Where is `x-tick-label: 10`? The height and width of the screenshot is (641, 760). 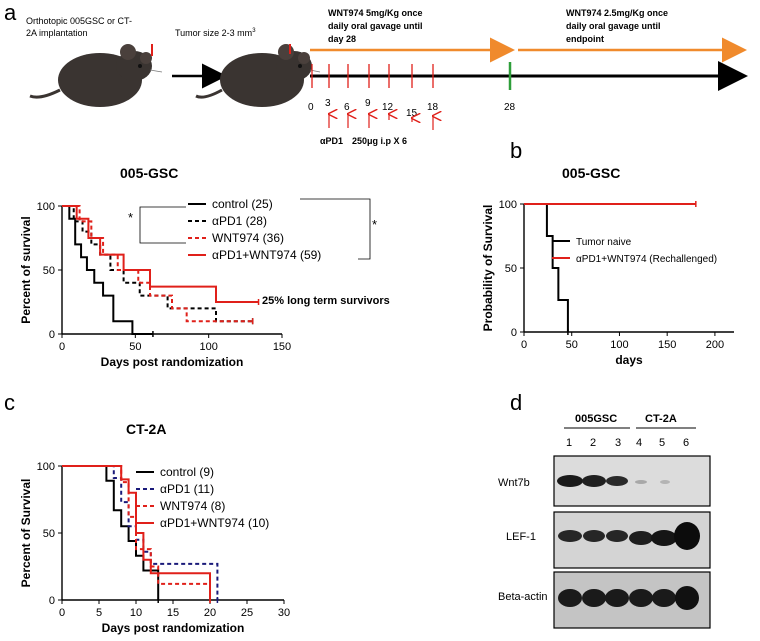 x-tick-label: 10 is located at coordinates (136, 613).